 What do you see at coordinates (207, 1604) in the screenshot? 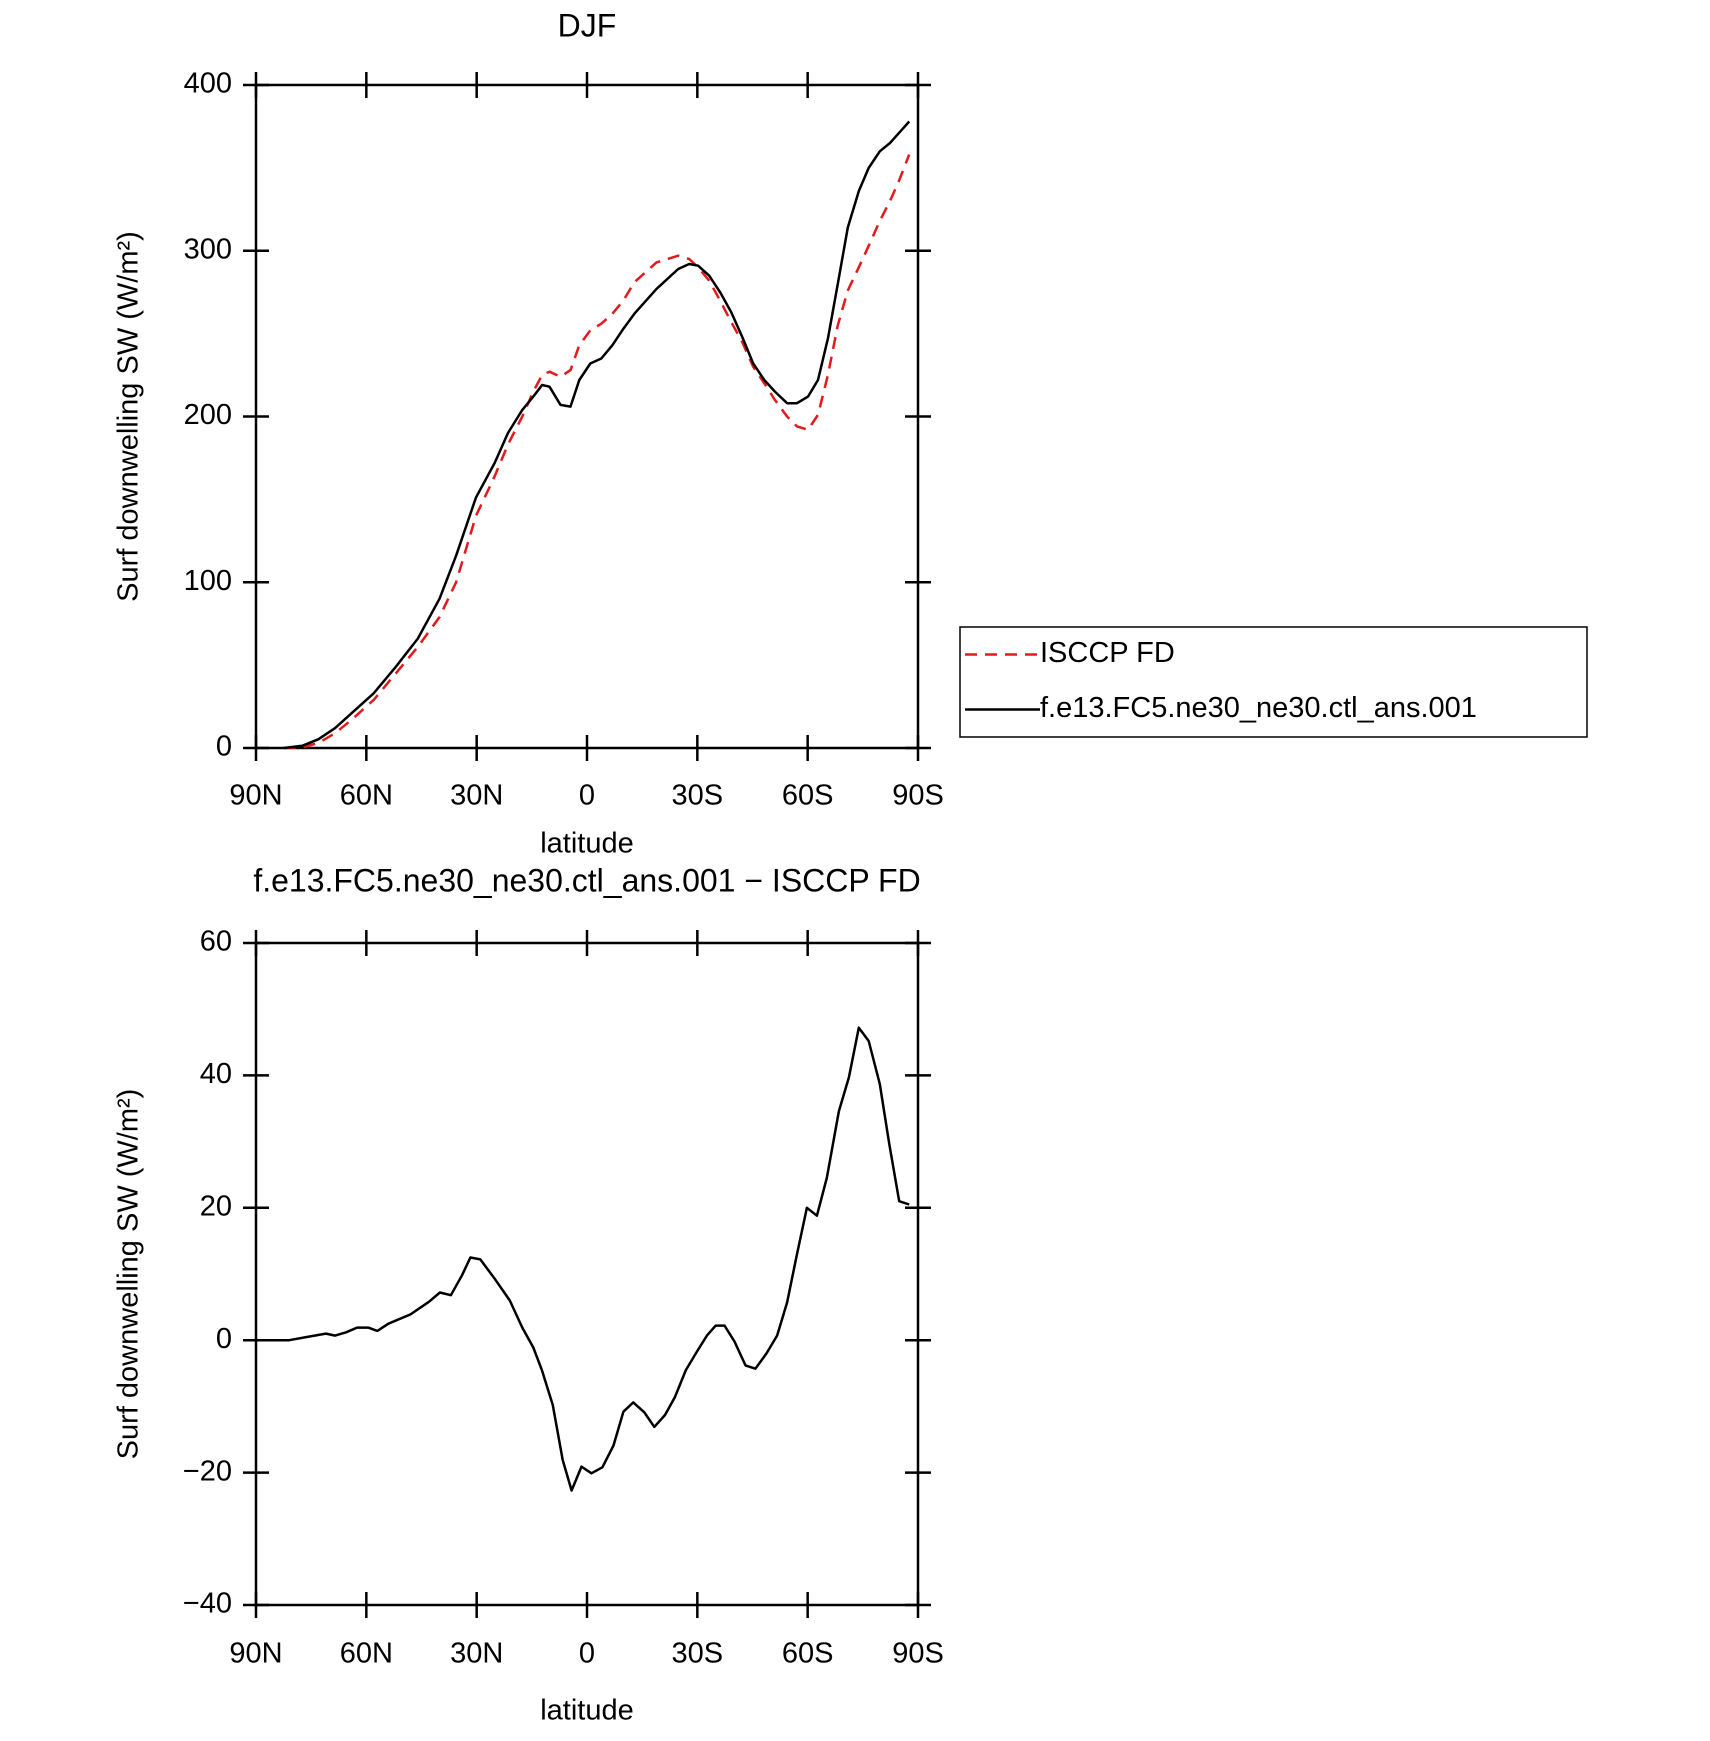
I see `y-tick-label: −40` at bounding box center [207, 1604].